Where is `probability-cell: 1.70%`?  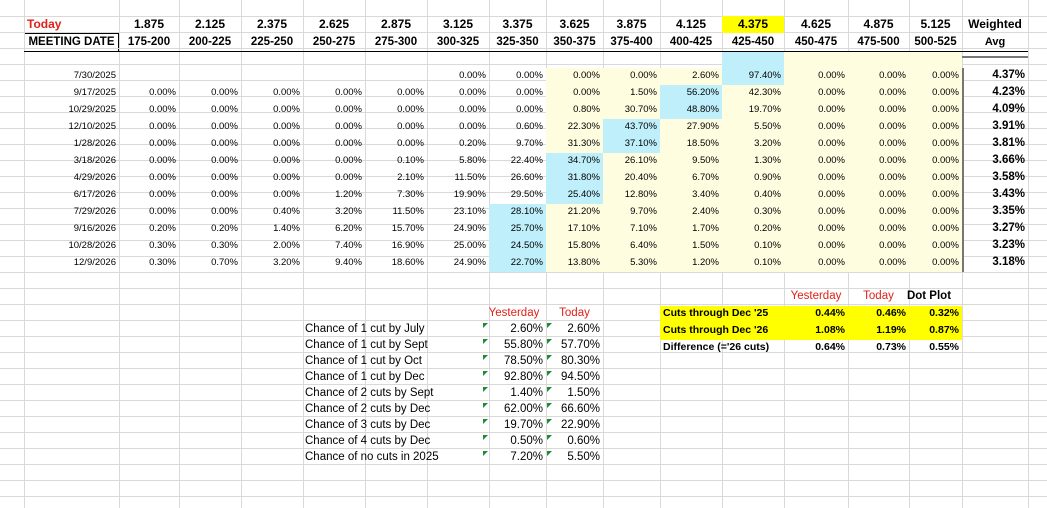 probability-cell: 1.70% is located at coordinates (705, 228).